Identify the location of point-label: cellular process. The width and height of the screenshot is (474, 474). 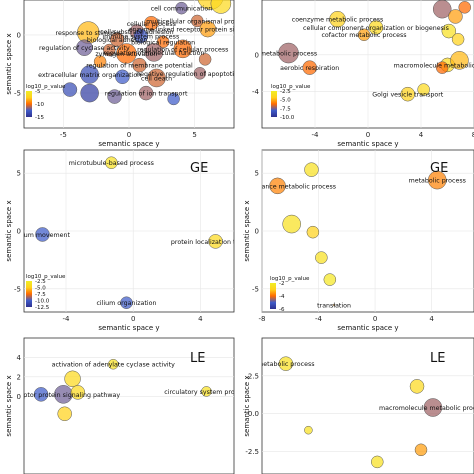
(151, 24).